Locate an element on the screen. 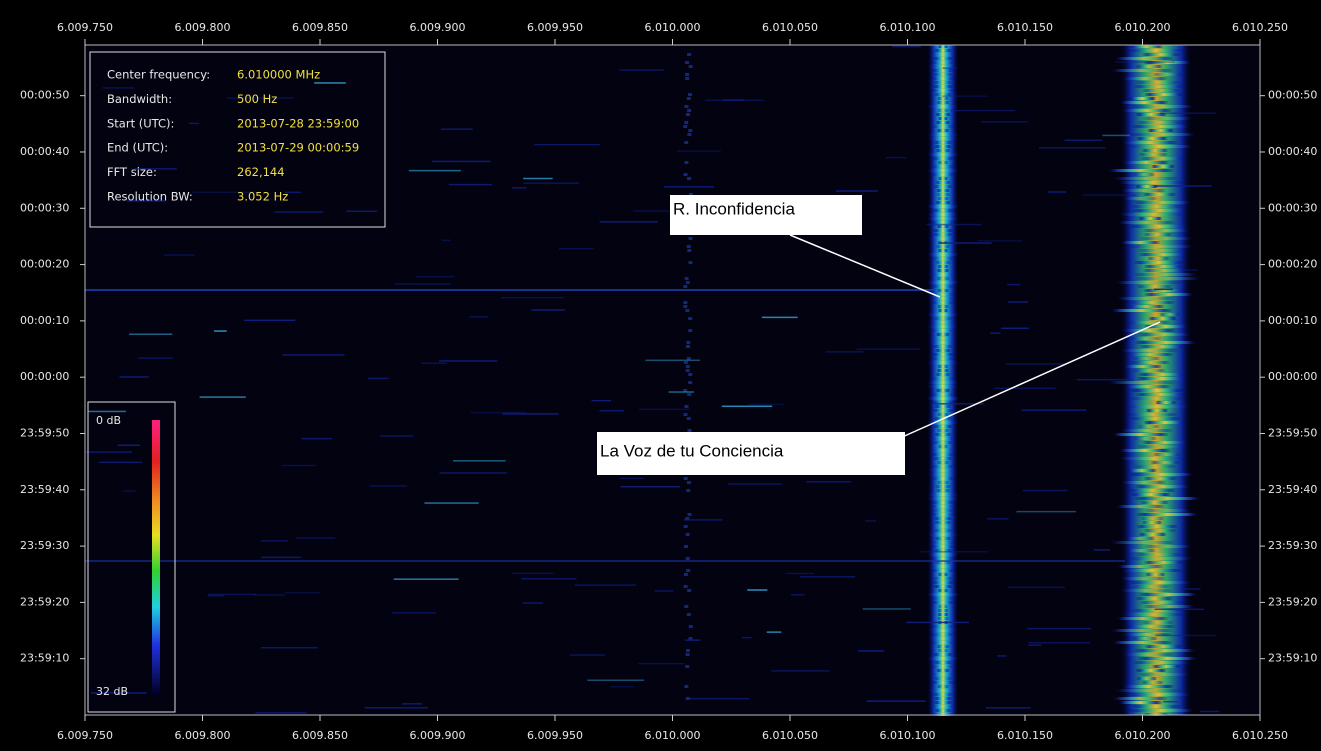 The width and height of the screenshot is (1321, 751). x-tick-label: 6.010.250 is located at coordinates (1260, 27).